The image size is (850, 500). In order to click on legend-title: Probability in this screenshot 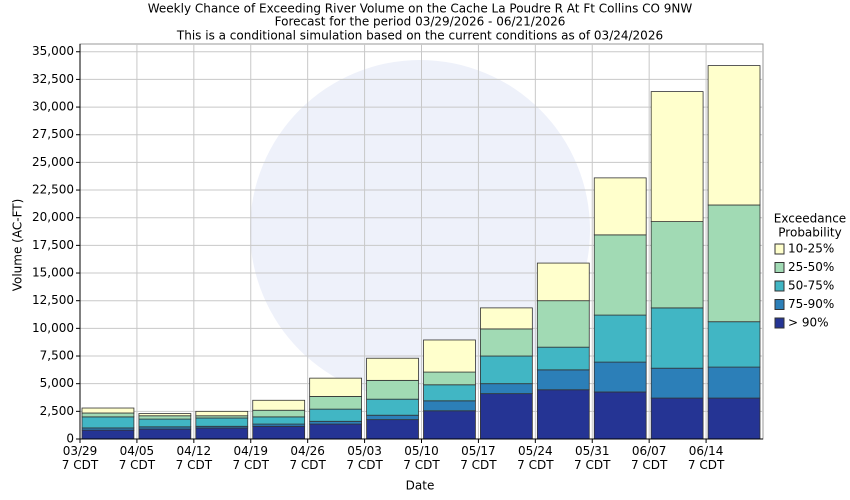, I will do `click(809, 233)`.